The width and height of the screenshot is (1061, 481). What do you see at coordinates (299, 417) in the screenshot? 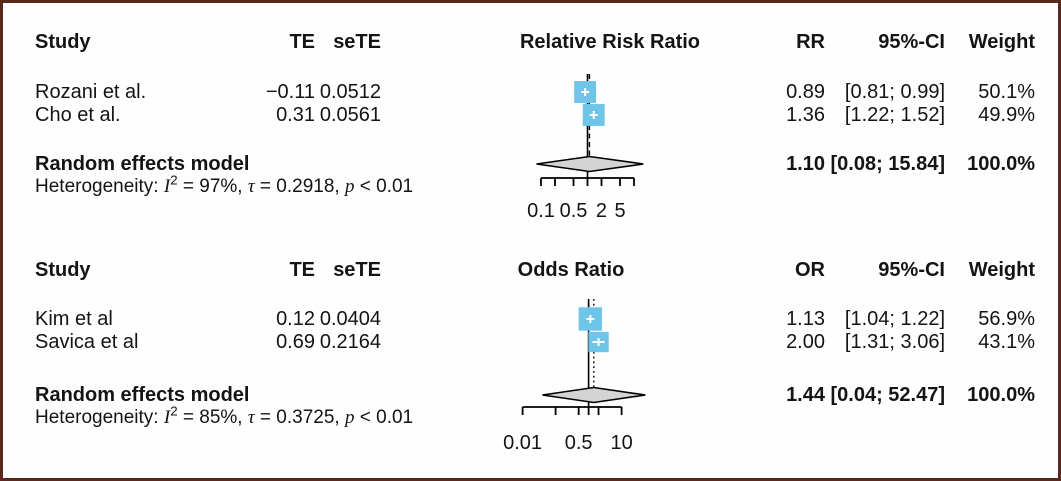
I see `het-text: = 0.3725,` at bounding box center [299, 417].